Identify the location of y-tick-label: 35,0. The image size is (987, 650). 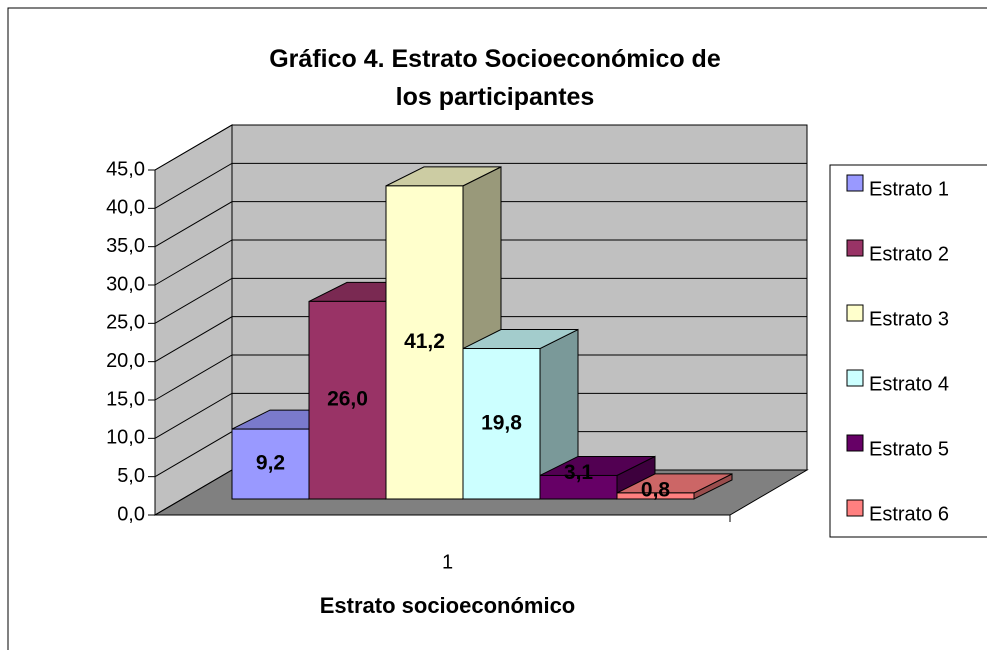
(125, 246).